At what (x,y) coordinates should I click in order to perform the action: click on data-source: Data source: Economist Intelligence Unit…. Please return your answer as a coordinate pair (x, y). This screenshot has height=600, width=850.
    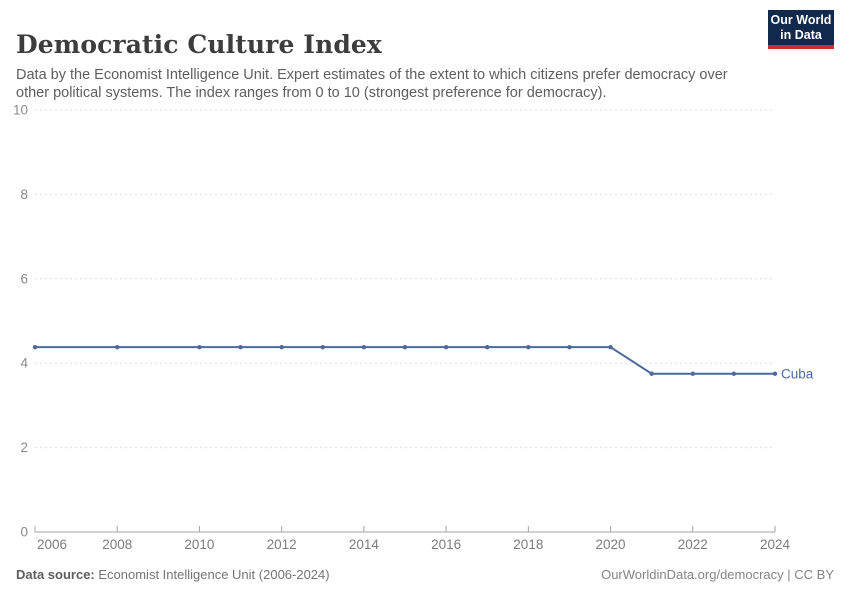
    Looking at the image, I should click on (173, 574).